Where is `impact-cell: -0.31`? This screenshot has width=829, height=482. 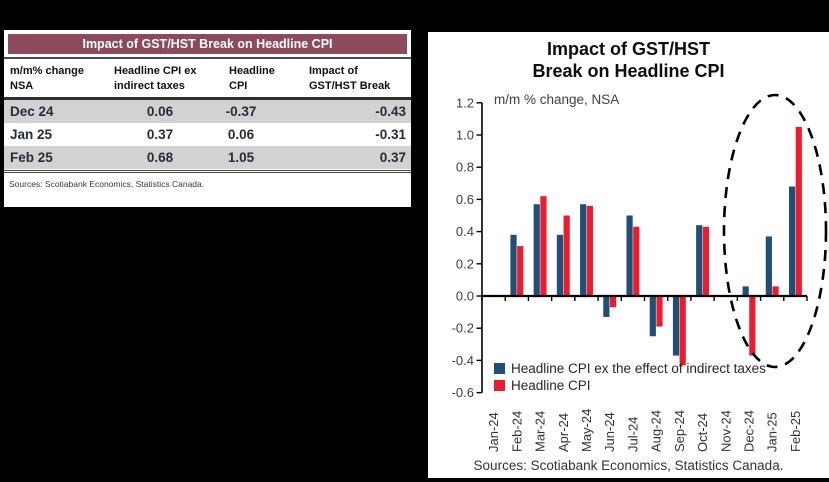
impact-cell: -0.31 is located at coordinates (390, 135).